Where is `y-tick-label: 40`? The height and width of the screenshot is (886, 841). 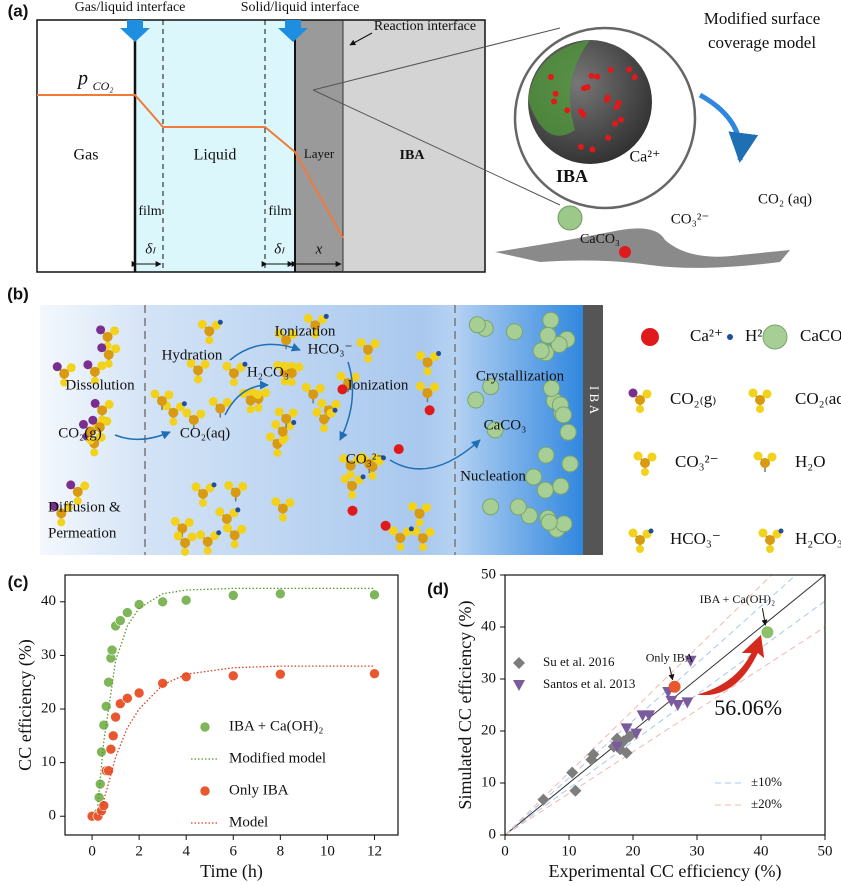 y-tick-label: 40 is located at coordinates (488, 626).